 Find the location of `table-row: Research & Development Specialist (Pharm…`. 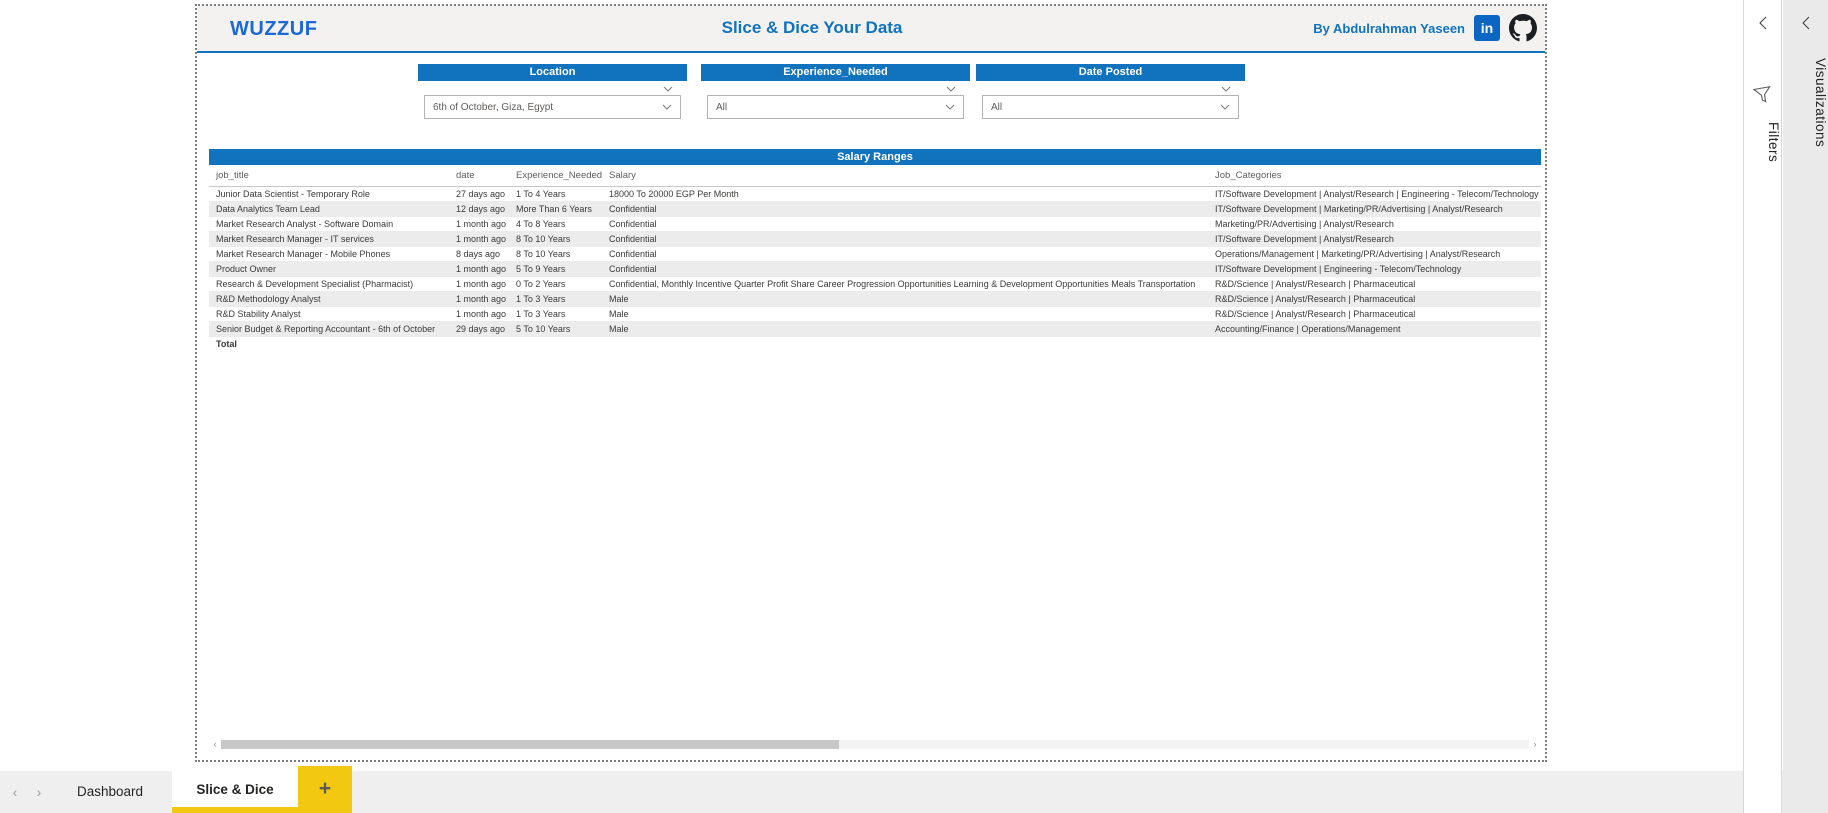

table-row: Research & Development Specialist (Pharm… is located at coordinates (875, 284).